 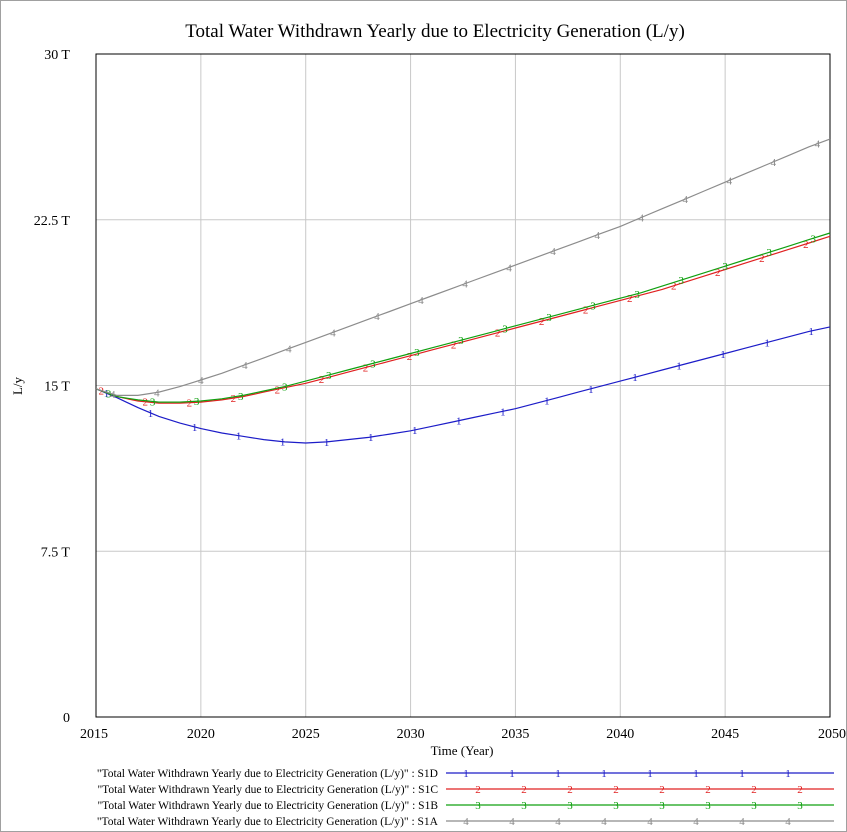 What do you see at coordinates (52, 387) in the screenshot?
I see `y-axis-tick-labels: 0 7.5 T 15 T 22.5 T 30 T` at bounding box center [52, 387].